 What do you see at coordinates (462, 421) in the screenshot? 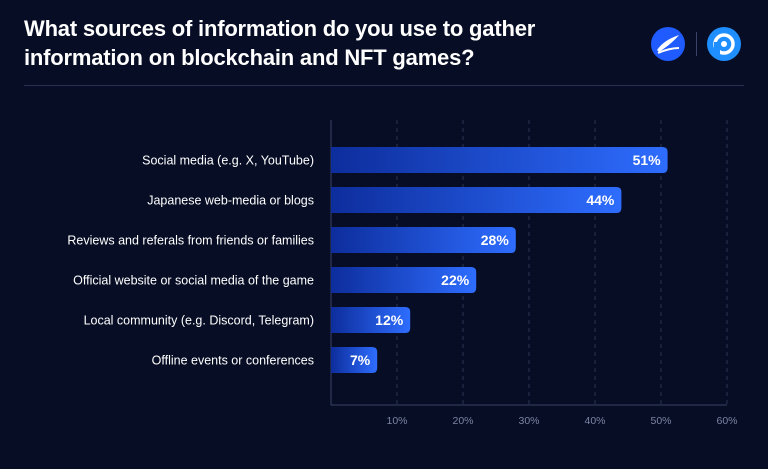
I see `x-tick-label: 20%` at bounding box center [462, 421].